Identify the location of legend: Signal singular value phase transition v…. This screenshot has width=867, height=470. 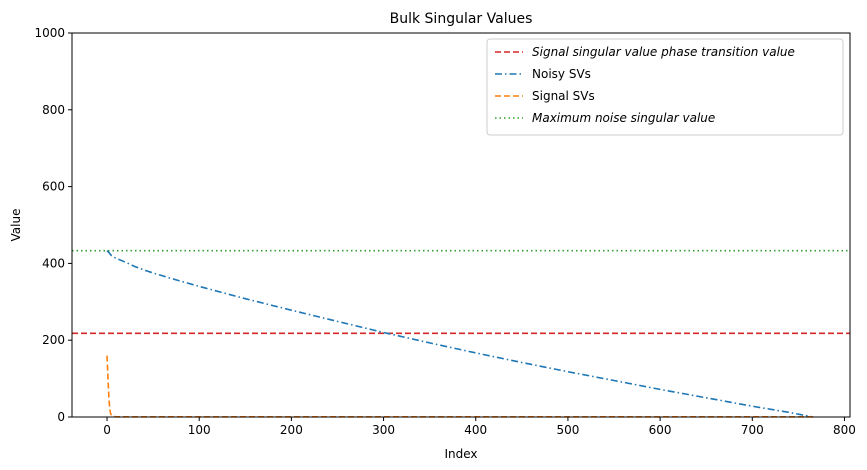
(665, 87).